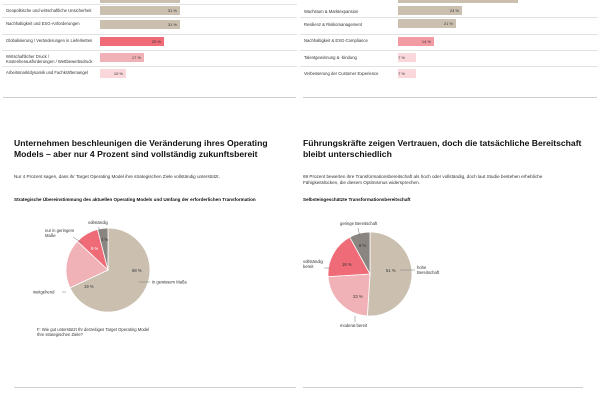 The width and height of the screenshot is (600, 400). Describe the element at coordinates (448, 23) in the screenshot. I see `bar-value: 21 %` at that location.